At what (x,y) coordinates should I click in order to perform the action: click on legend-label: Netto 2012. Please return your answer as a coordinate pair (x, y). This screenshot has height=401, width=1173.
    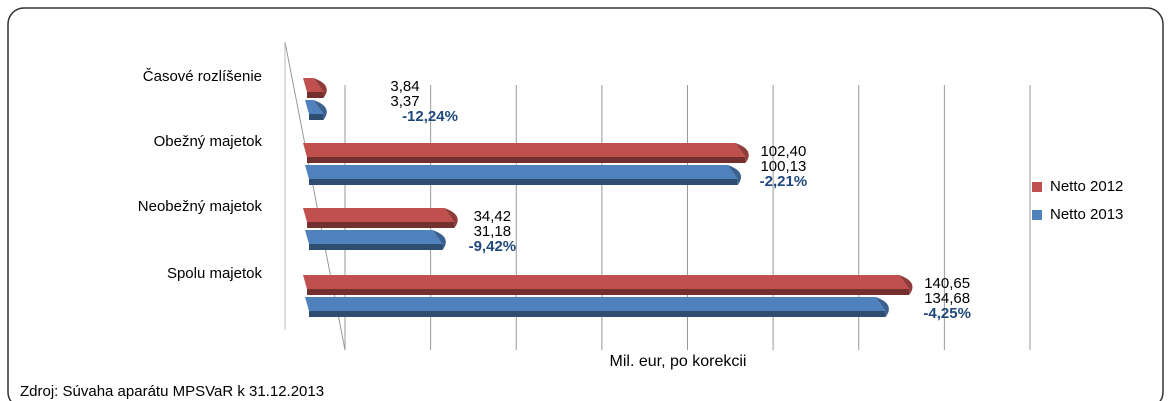
    Looking at the image, I should click on (1086, 186).